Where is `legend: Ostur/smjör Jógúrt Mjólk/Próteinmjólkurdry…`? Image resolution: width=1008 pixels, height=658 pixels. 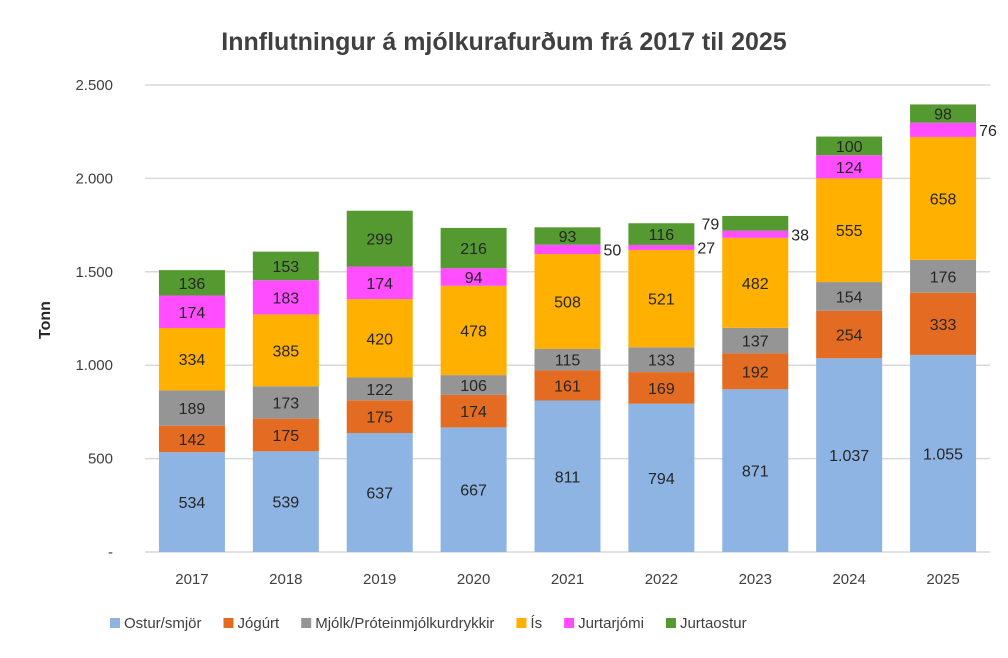
legend: Ostur/smjör Jógúrt Mjólk/Próteinmjólkurdry… is located at coordinates (428, 623).